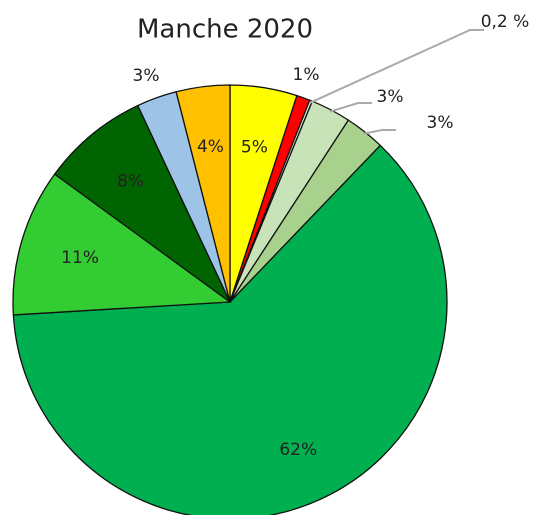 Image resolution: width=534 pixels, height=515 pixels. I want to click on data-label: 5%, so click(254, 148).